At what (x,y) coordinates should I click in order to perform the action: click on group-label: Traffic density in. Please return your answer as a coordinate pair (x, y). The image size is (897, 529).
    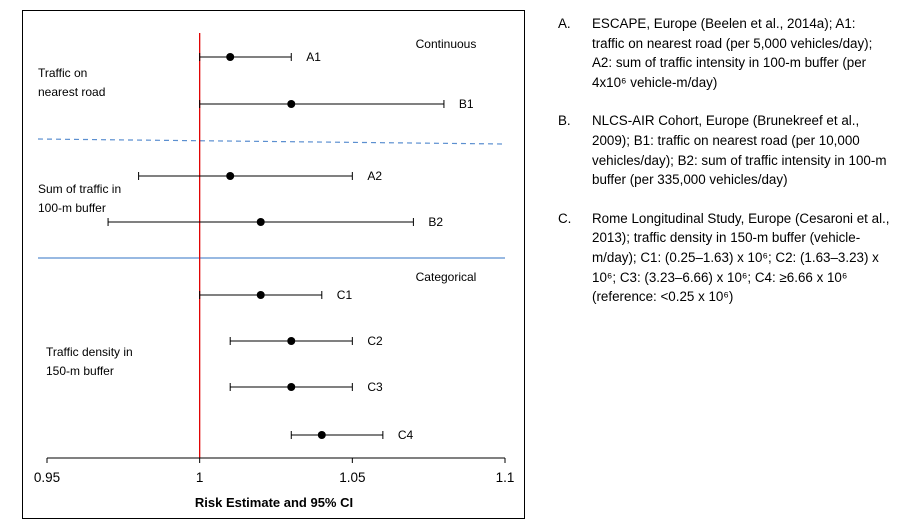
    Looking at the image, I should click on (89, 352).